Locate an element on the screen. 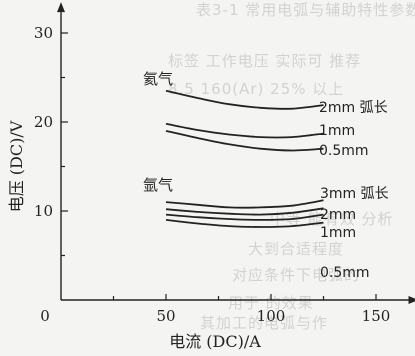 Image resolution: width=415 pixels, height=356 pixels. x-tick-label: 150 is located at coordinates (376, 316).